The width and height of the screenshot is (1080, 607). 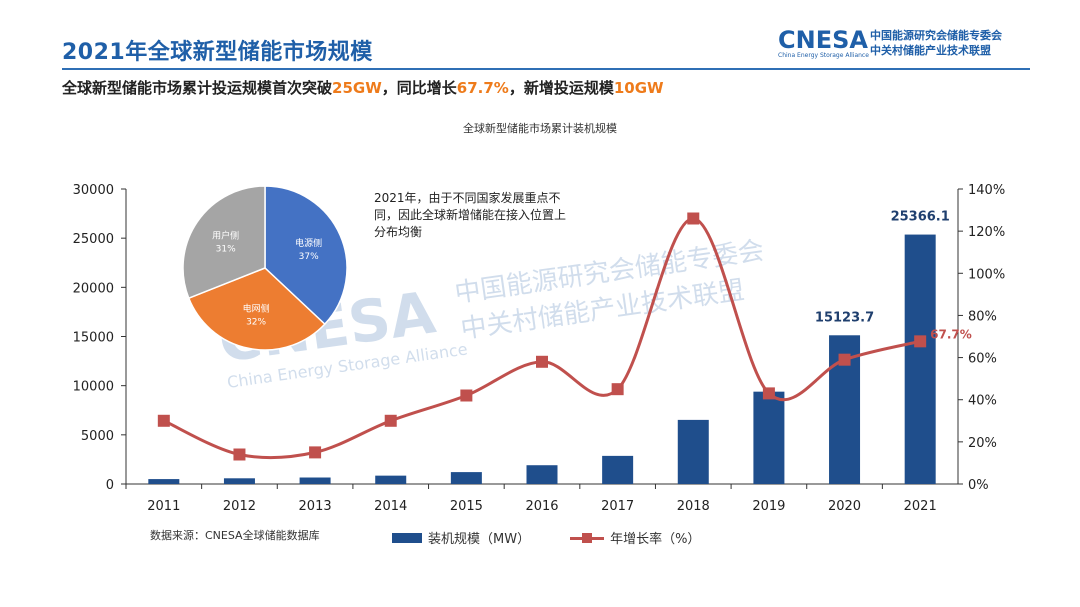 What do you see at coordinates (546, 537) in the screenshot?
I see `chart-legend: 装机规模（MW） 年增长率（%）` at bounding box center [546, 537].